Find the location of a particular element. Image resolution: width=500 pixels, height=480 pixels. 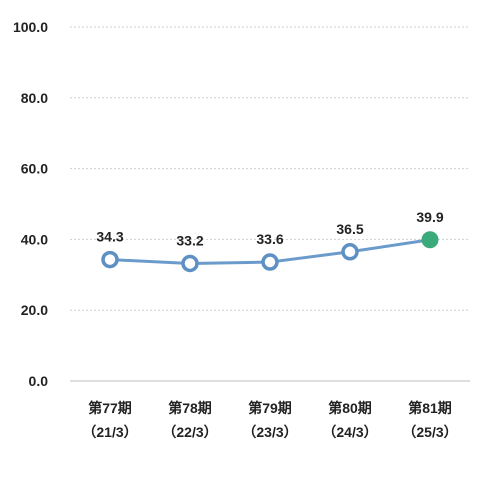

y-tick-label: 60.0 is located at coordinates (34, 169).